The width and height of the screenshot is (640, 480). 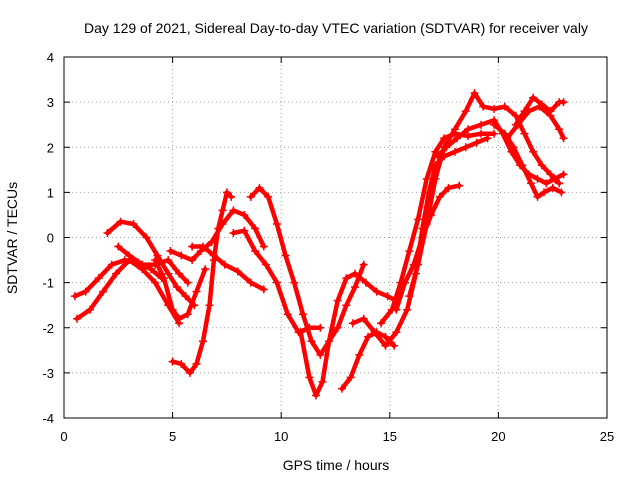 I want to click on series-line, so click(x=118, y=278).